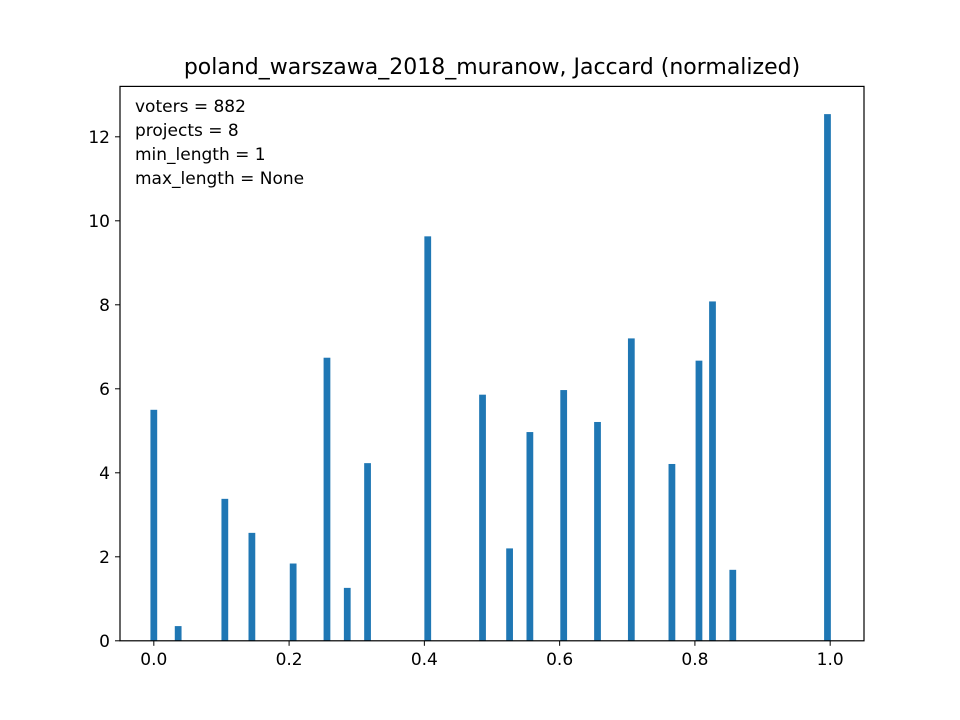 This screenshot has width=960, height=720. I want to click on y-tick-label-5: 10, so click(99, 222).